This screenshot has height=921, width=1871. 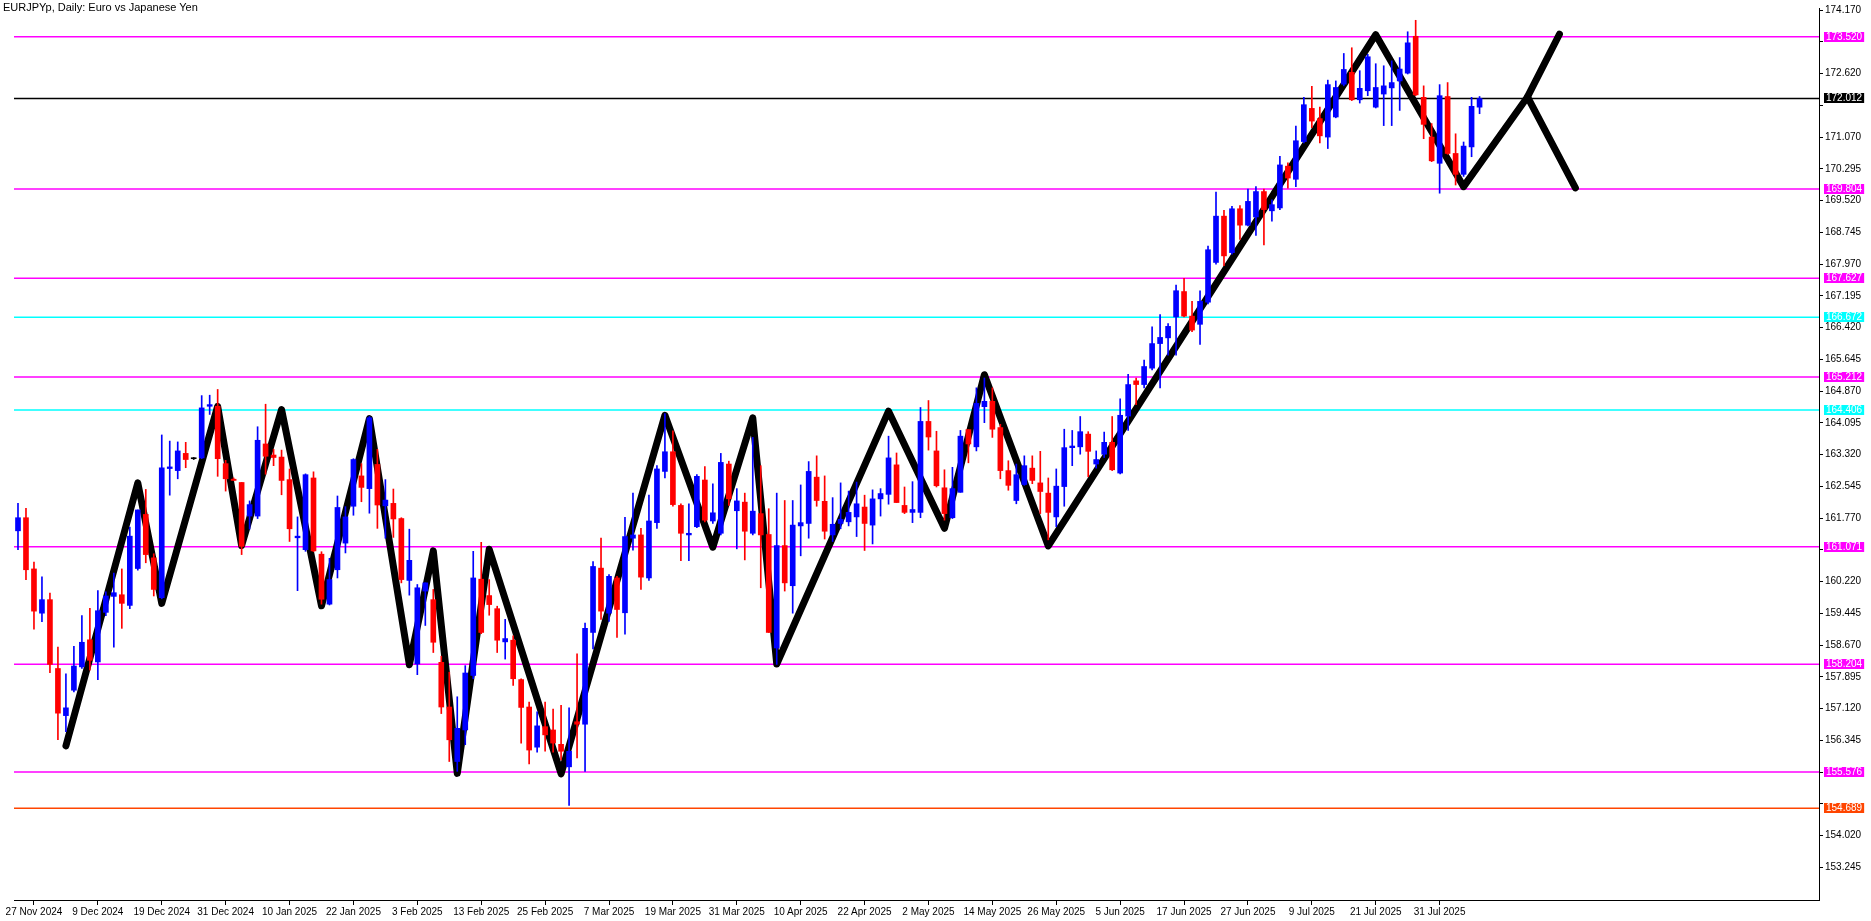 What do you see at coordinates (162, 911) in the screenshot?
I see `x-tick-label: 19 Dec 2024` at bounding box center [162, 911].